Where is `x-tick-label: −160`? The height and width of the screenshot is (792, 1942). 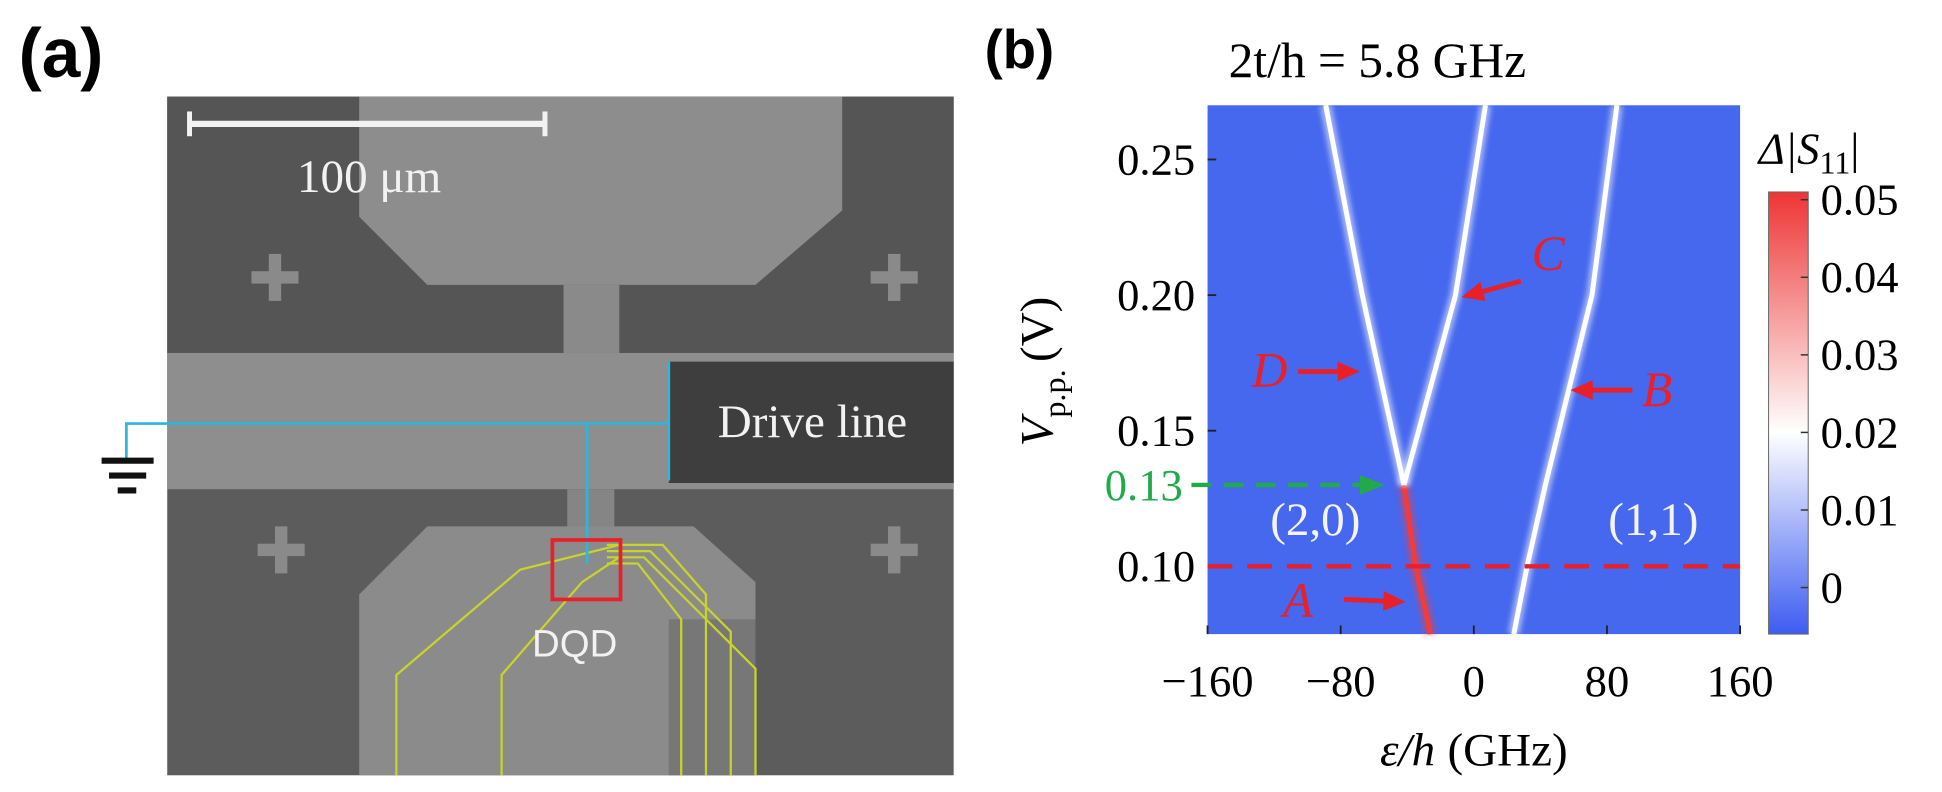 x-tick-label: −160 is located at coordinates (1208, 681).